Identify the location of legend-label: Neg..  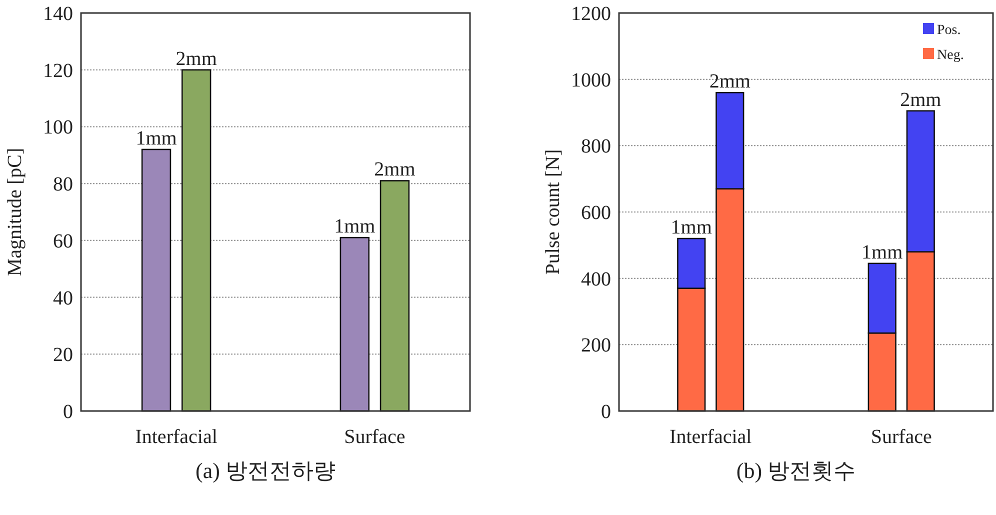
(950, 55).